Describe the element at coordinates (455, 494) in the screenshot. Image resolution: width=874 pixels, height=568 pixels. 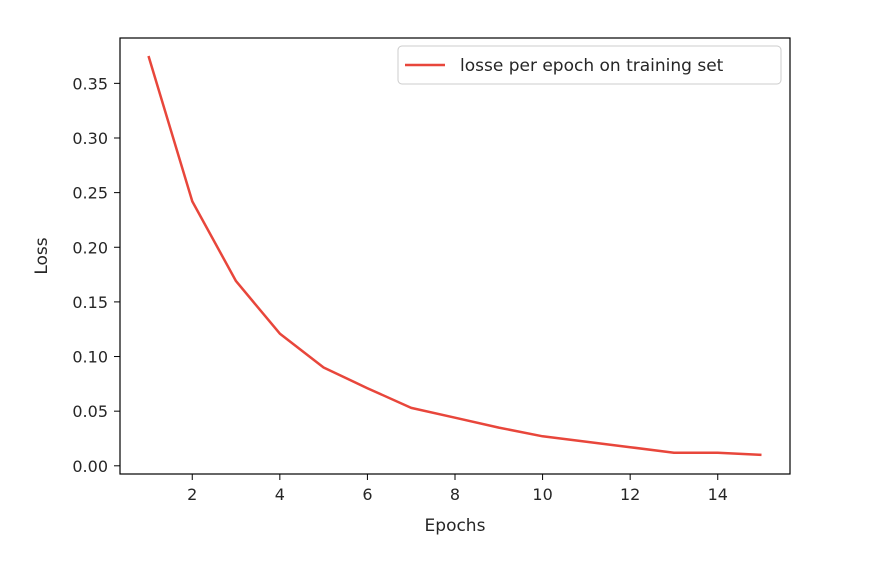
I see `x-tick-label: 8` at that location.